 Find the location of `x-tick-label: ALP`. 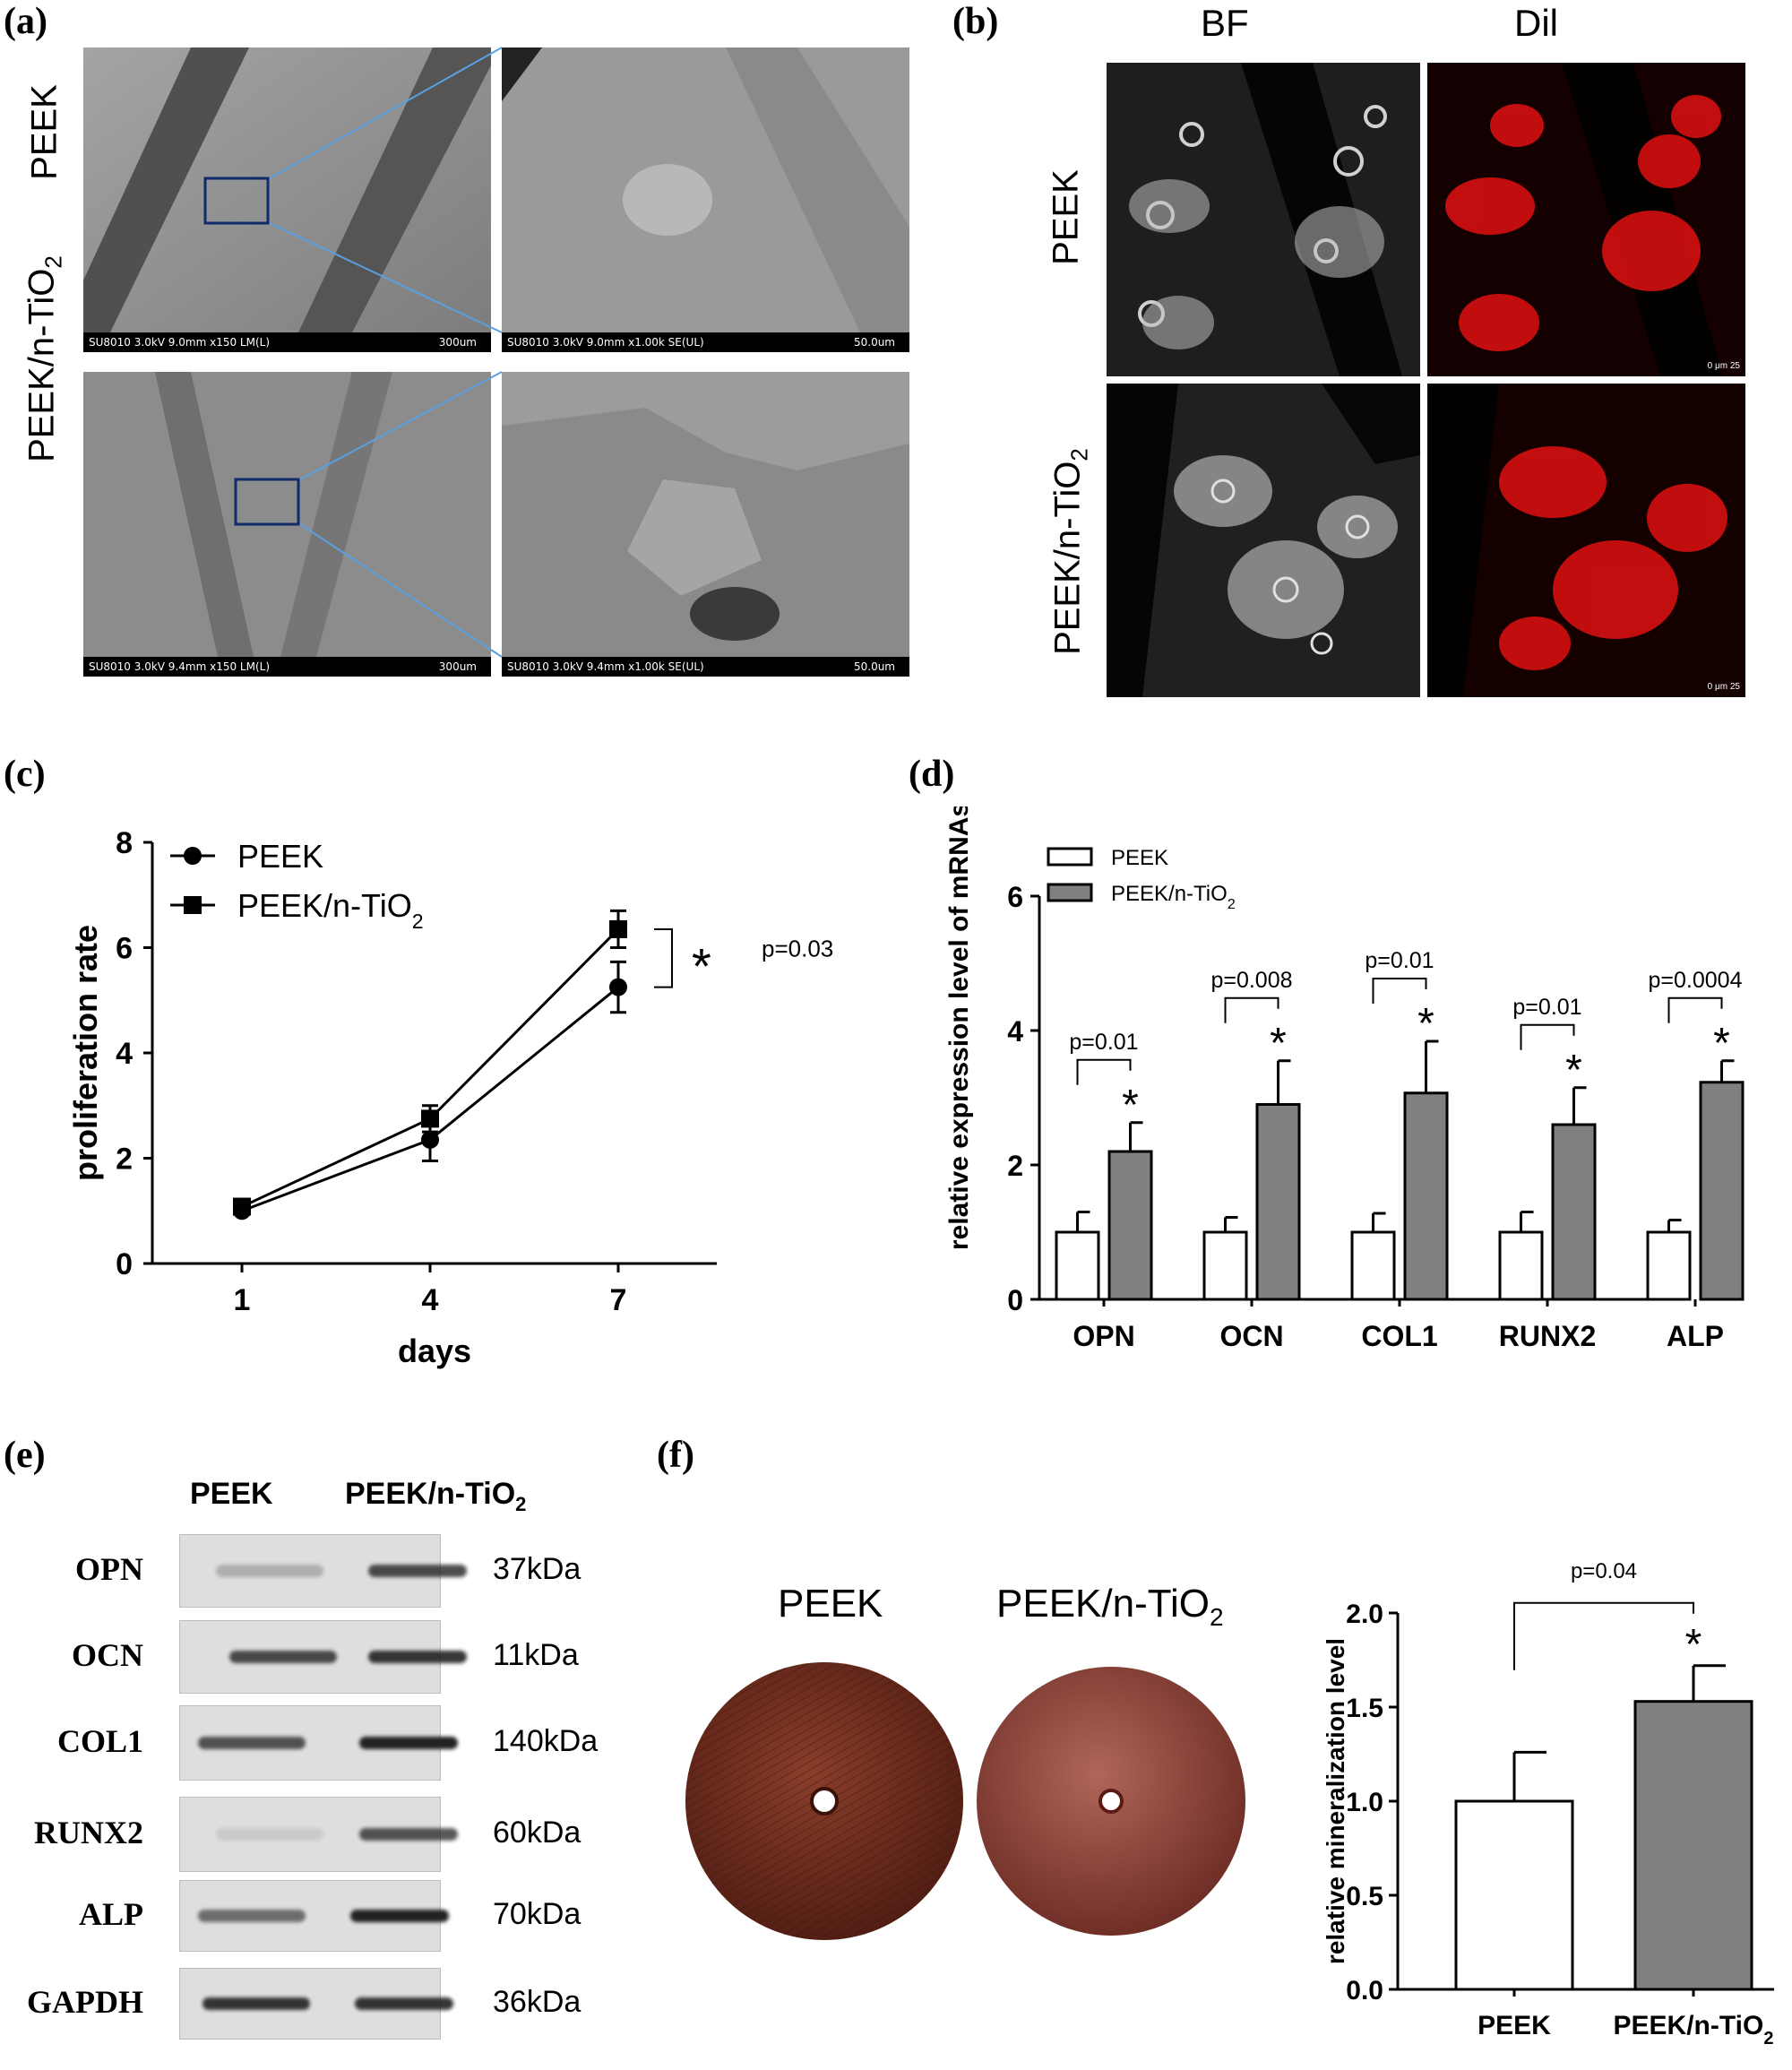

x-tick-label: ALP is located at coordinates (1695, 1336).